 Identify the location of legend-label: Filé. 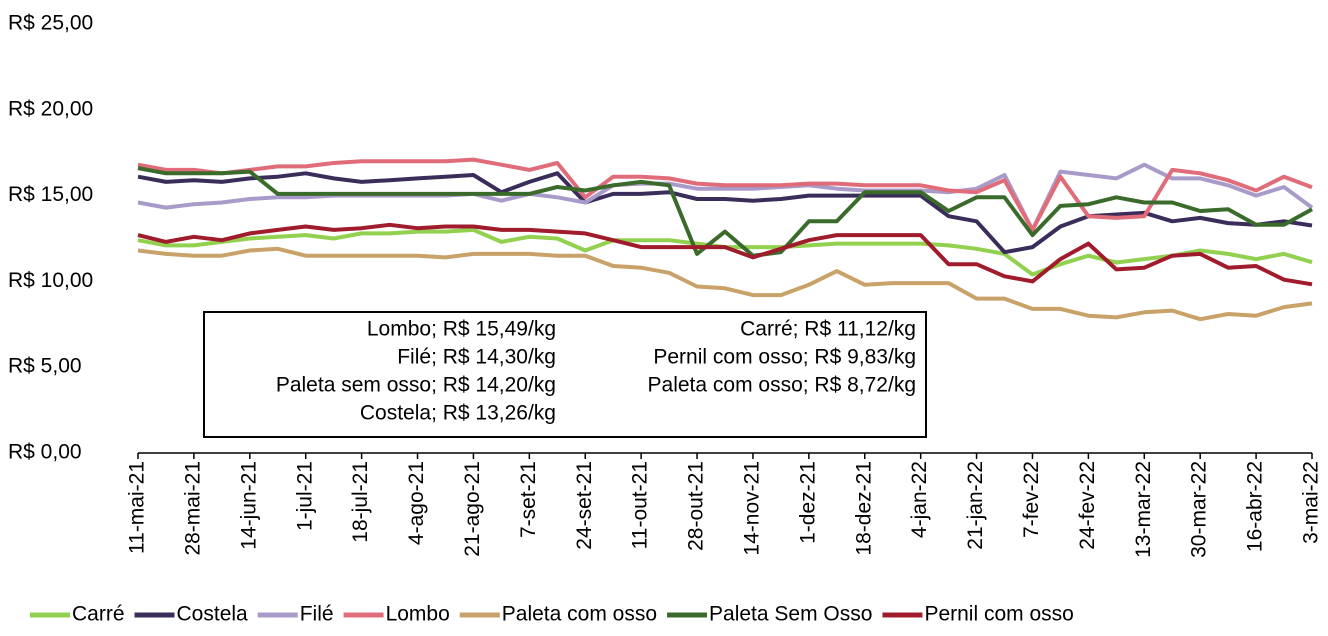
(317, 614).